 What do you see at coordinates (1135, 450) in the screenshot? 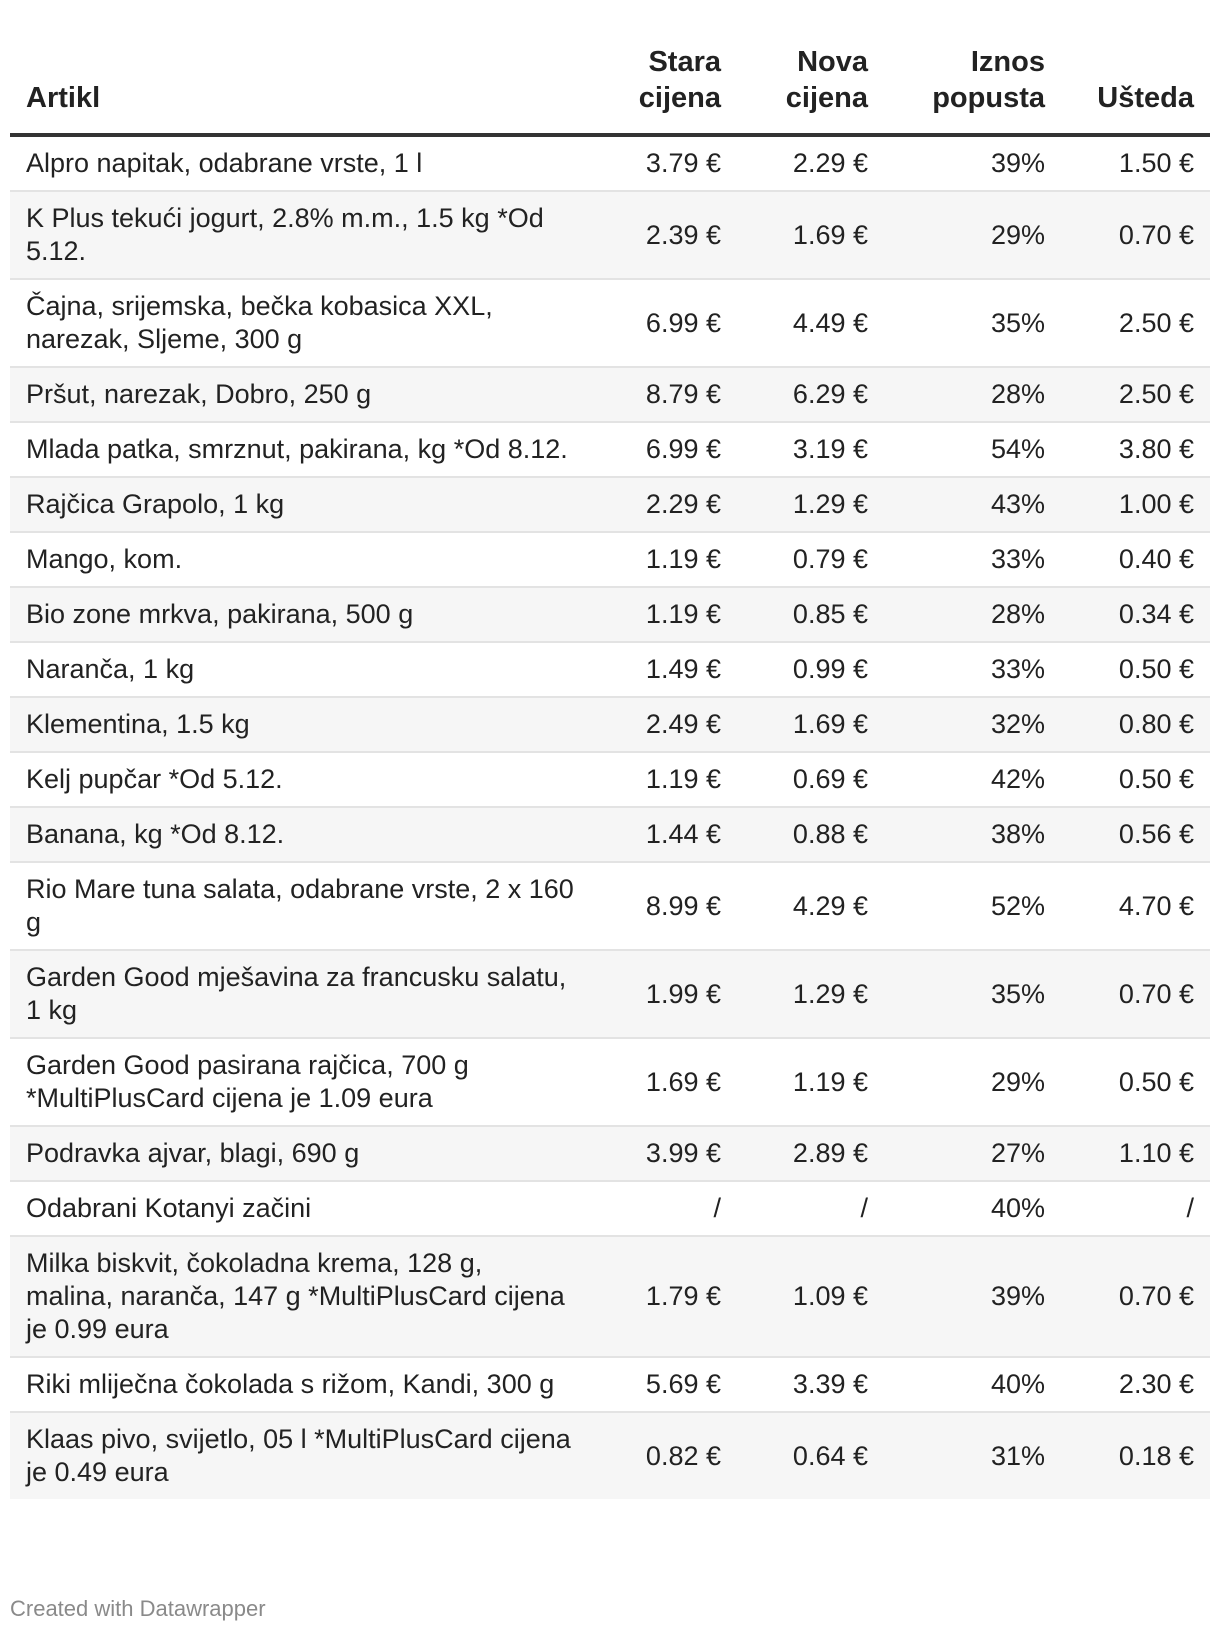
I see `cell-usteda: 3.80 €` at bounding box center [1135, 450].